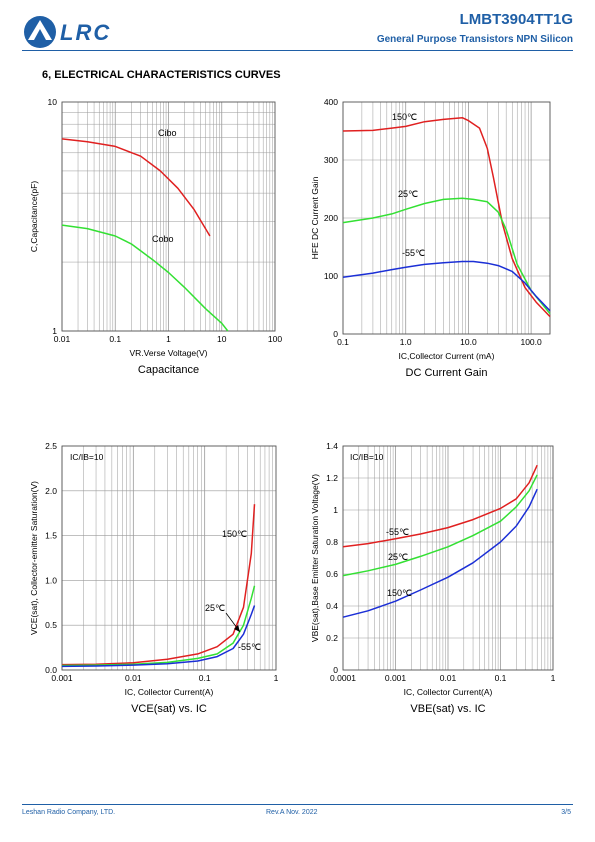  Describe the element at coordinates (51, 491) in the screenshot. I see `y-tick-label: 2.0` at that location.